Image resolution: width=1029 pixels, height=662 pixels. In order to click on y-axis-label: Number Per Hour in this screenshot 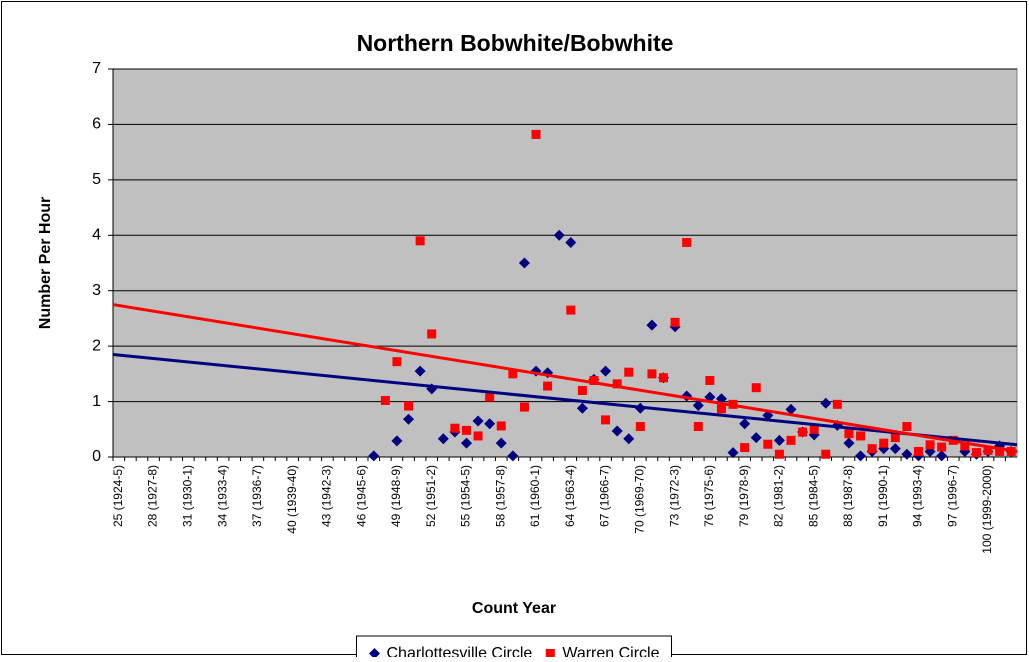, I will do `click(45, 263)`.